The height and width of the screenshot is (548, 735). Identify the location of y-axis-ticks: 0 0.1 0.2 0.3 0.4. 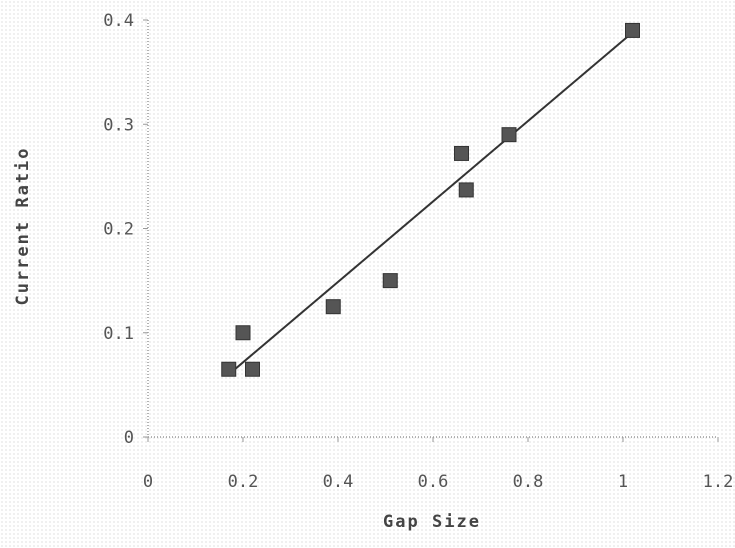
(125, 229).